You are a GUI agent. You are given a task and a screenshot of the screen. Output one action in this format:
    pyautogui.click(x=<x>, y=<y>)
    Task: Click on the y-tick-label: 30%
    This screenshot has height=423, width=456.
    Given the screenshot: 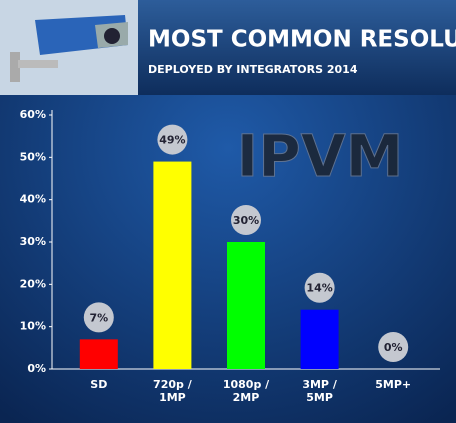 What is the action you would take?
    pyautogui.click(x=33, y=241)
    